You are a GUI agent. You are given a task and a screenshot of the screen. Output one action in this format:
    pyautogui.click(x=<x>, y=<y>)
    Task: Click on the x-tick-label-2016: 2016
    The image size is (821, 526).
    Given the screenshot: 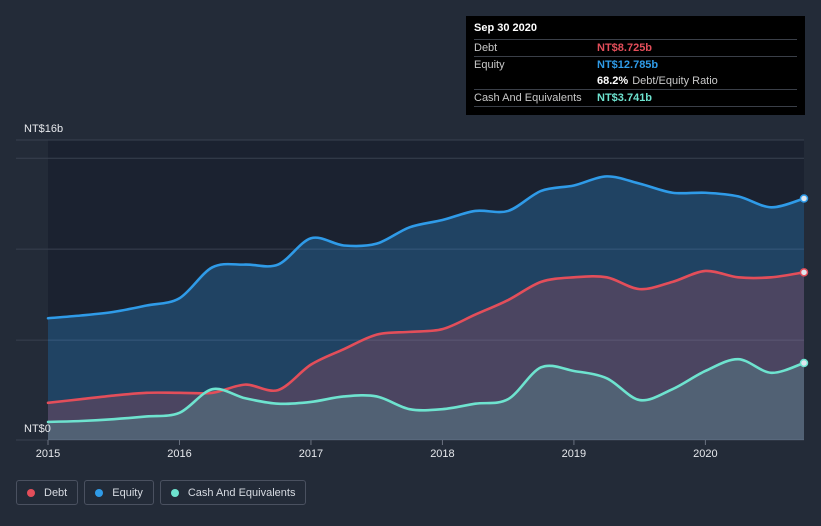 What is the action you would take?
    pyautogui.click(x=179, y=454)
    